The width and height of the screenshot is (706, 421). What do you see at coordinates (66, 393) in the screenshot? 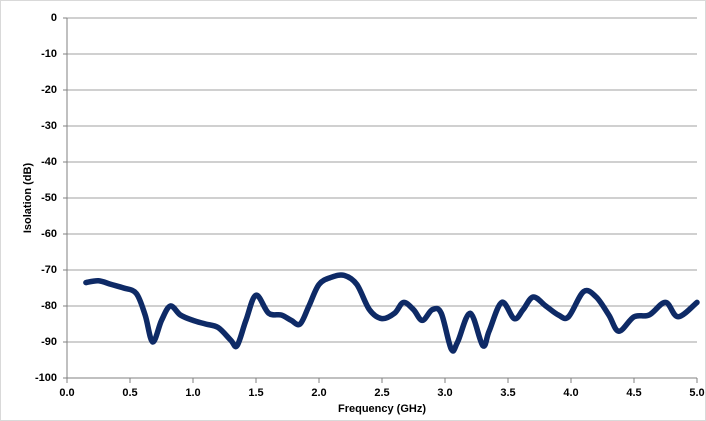
I see `x-tick-label: 0.0` at bounding box center [66, 393].